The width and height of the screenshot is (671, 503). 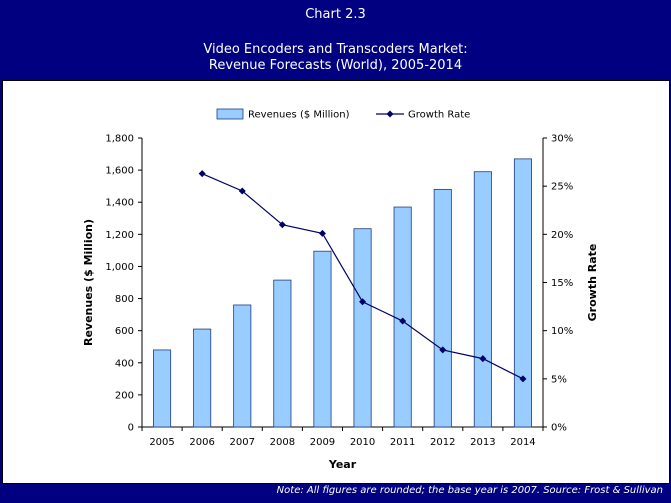 What do you see at coordinates (131, 428) in the screenshot?
I see `y-tick-label-left: 0` at bounding box center [131, 428].